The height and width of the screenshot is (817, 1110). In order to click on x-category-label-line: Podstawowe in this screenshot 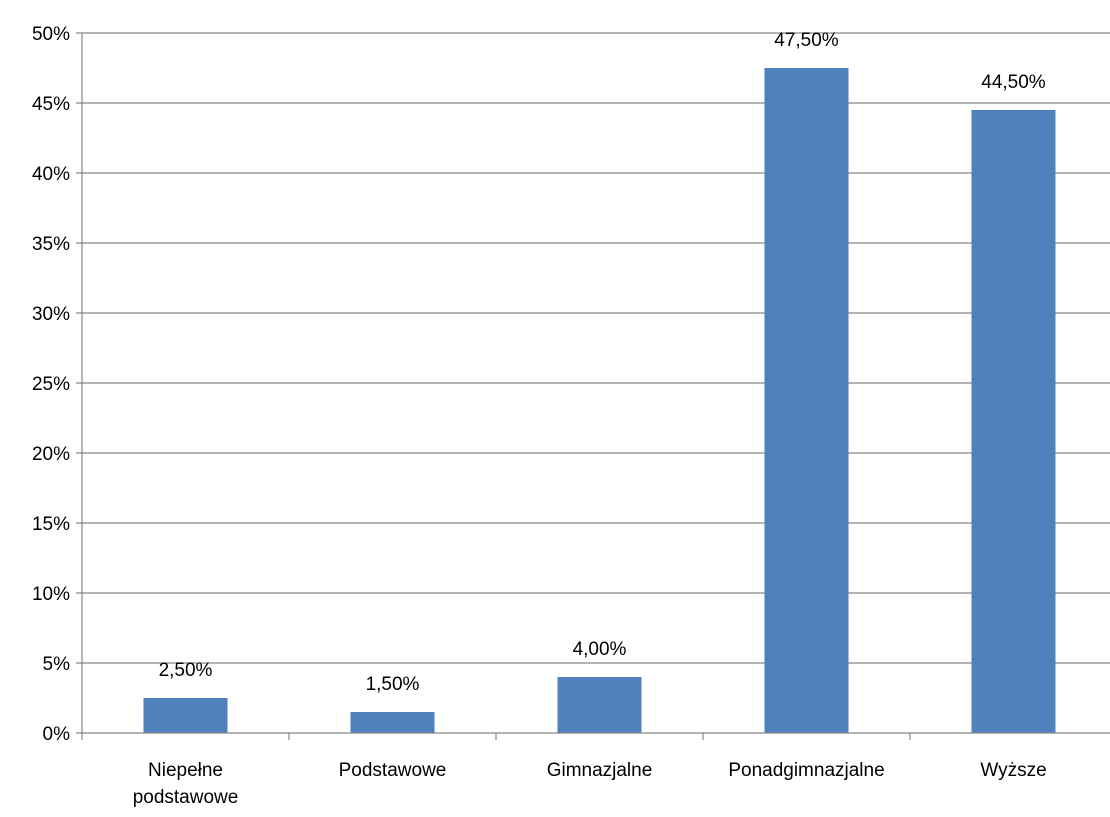, I will do `click(393, 770)`.